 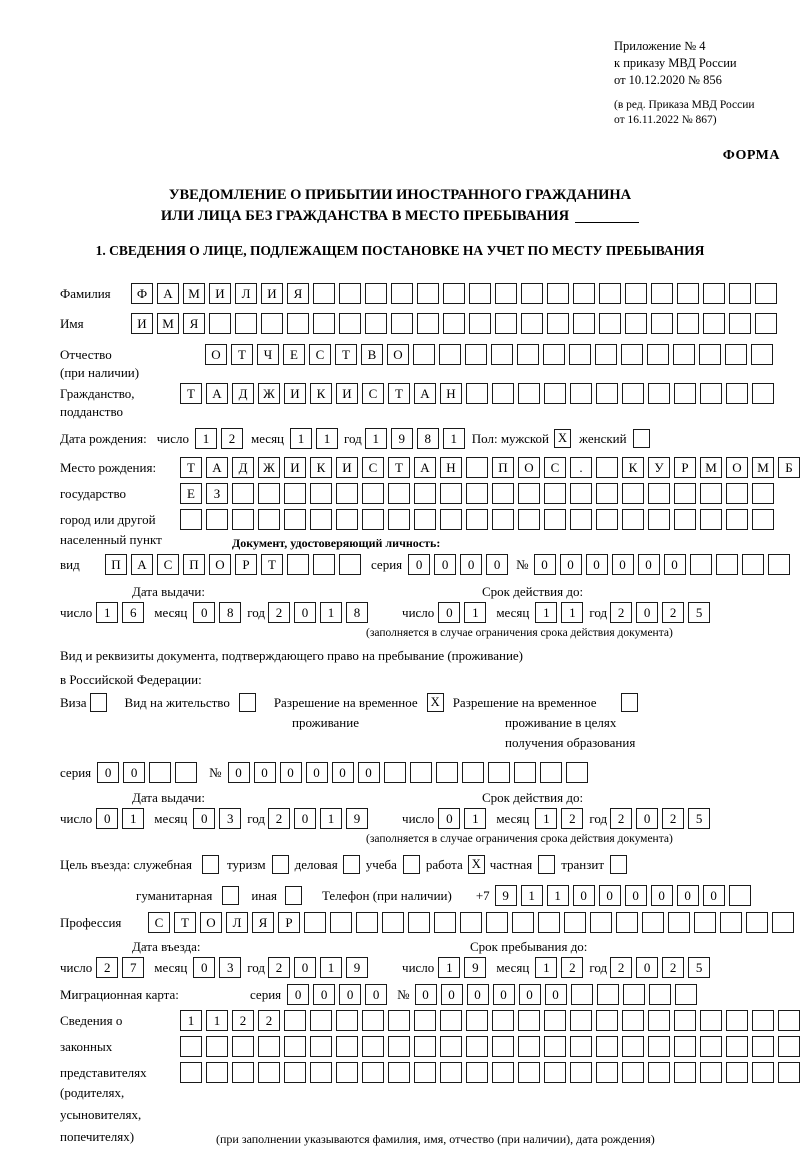 I want to click on char-cell: В, so click(x=372, y=354).